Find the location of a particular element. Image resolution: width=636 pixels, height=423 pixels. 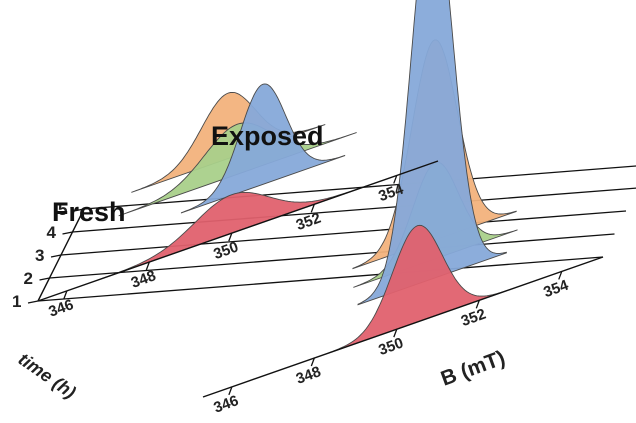

b-tick-label: 352 is located at coordinates (473, 318).